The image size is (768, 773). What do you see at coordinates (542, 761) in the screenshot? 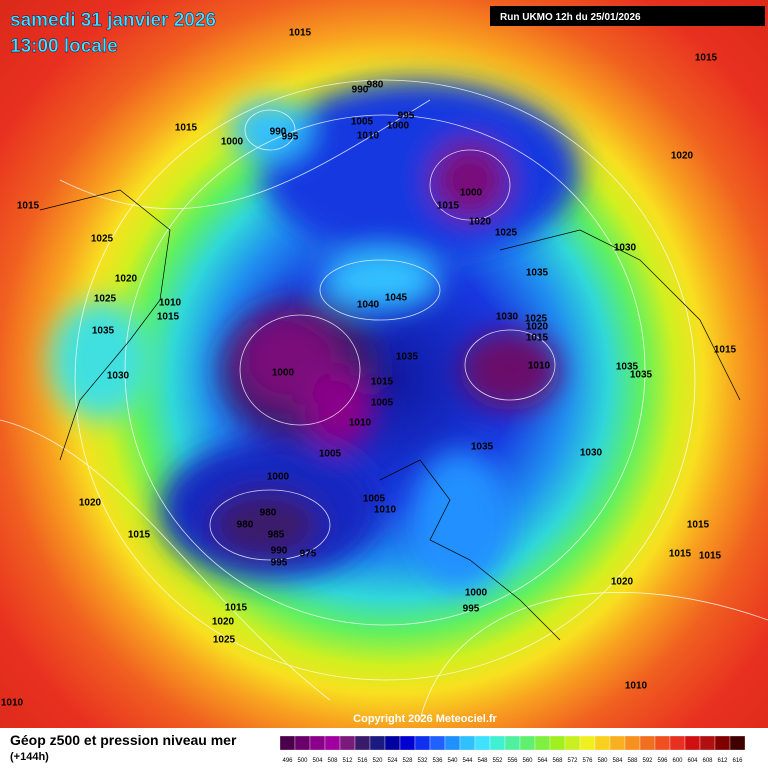
I see `scale-label: 564` at bounding box center [542, 761].